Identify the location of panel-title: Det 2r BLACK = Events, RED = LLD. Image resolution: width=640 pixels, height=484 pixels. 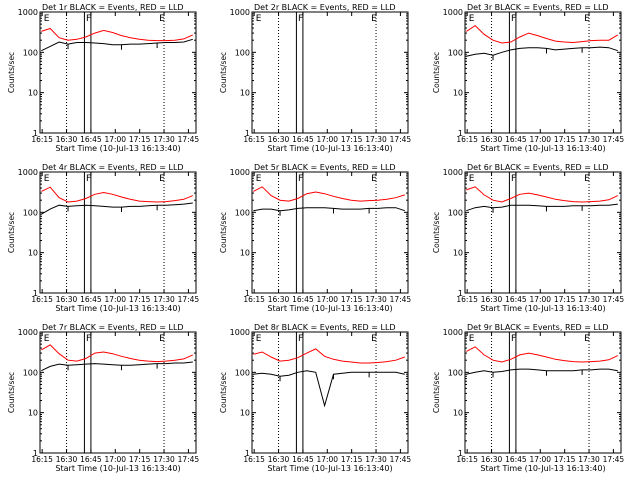
(325, 7).